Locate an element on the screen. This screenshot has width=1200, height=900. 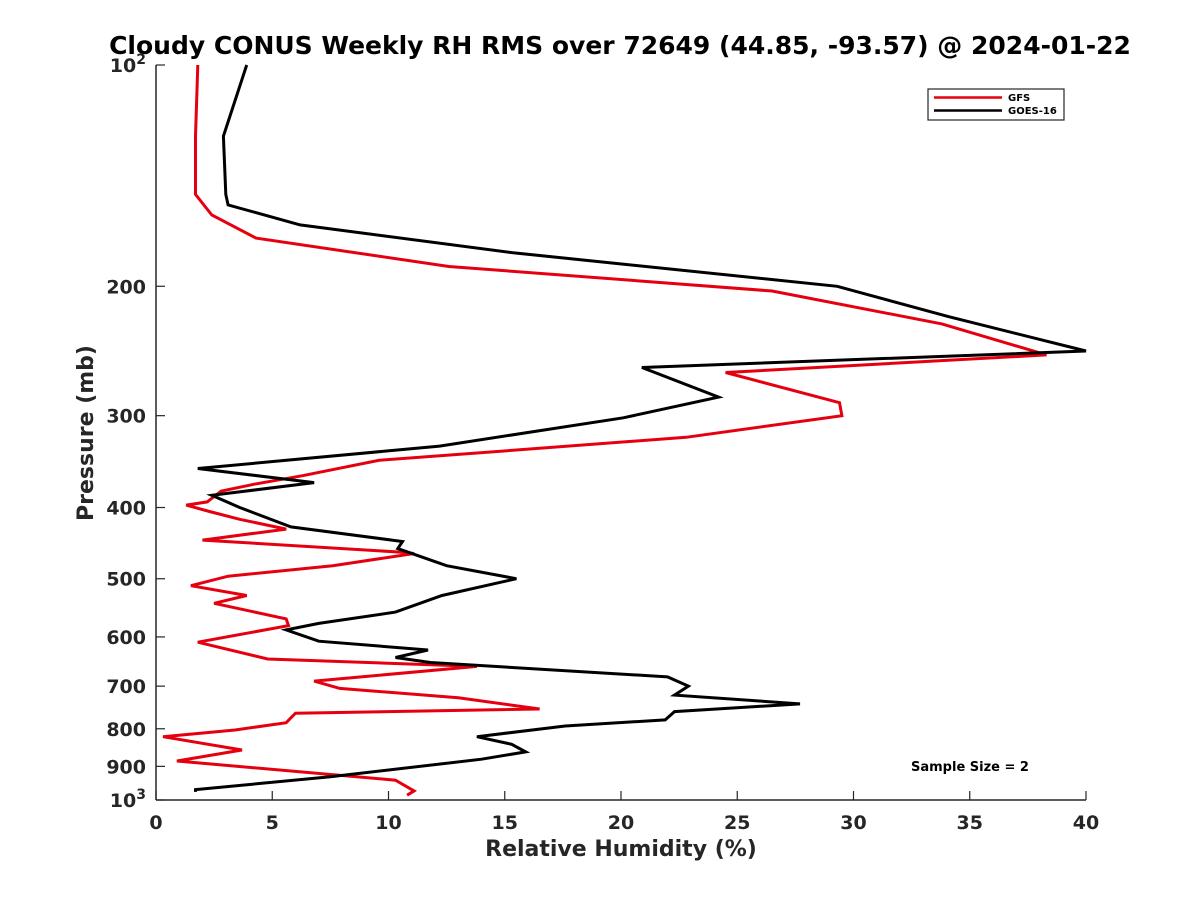
sample-size-annotation: Sample Size = 2 is located at coordinates (970, 767).